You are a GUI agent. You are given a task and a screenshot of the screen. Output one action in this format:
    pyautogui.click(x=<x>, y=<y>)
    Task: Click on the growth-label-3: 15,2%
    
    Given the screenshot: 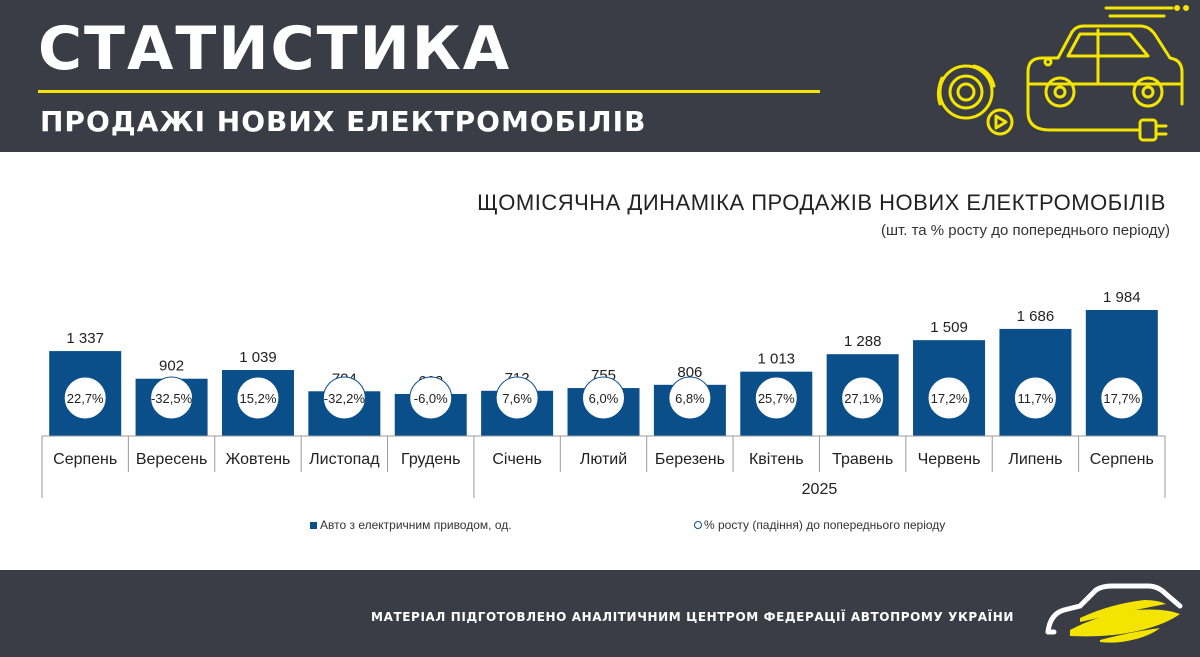 What is the action you would take?
    pyautogui.click(x=258, y=398)
    